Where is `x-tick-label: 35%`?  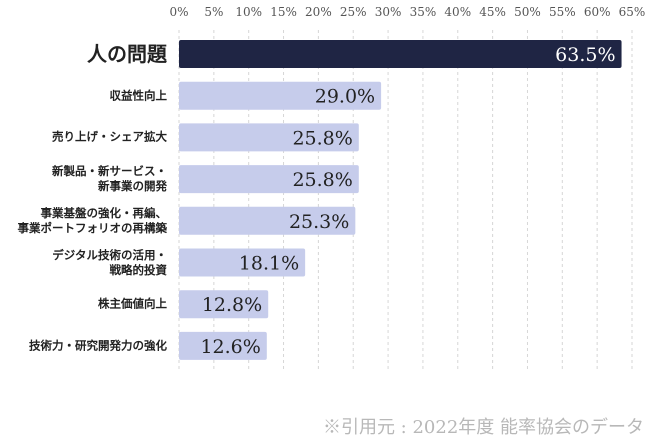 x-tick-label: 35% is located at coordinates (423, 12).